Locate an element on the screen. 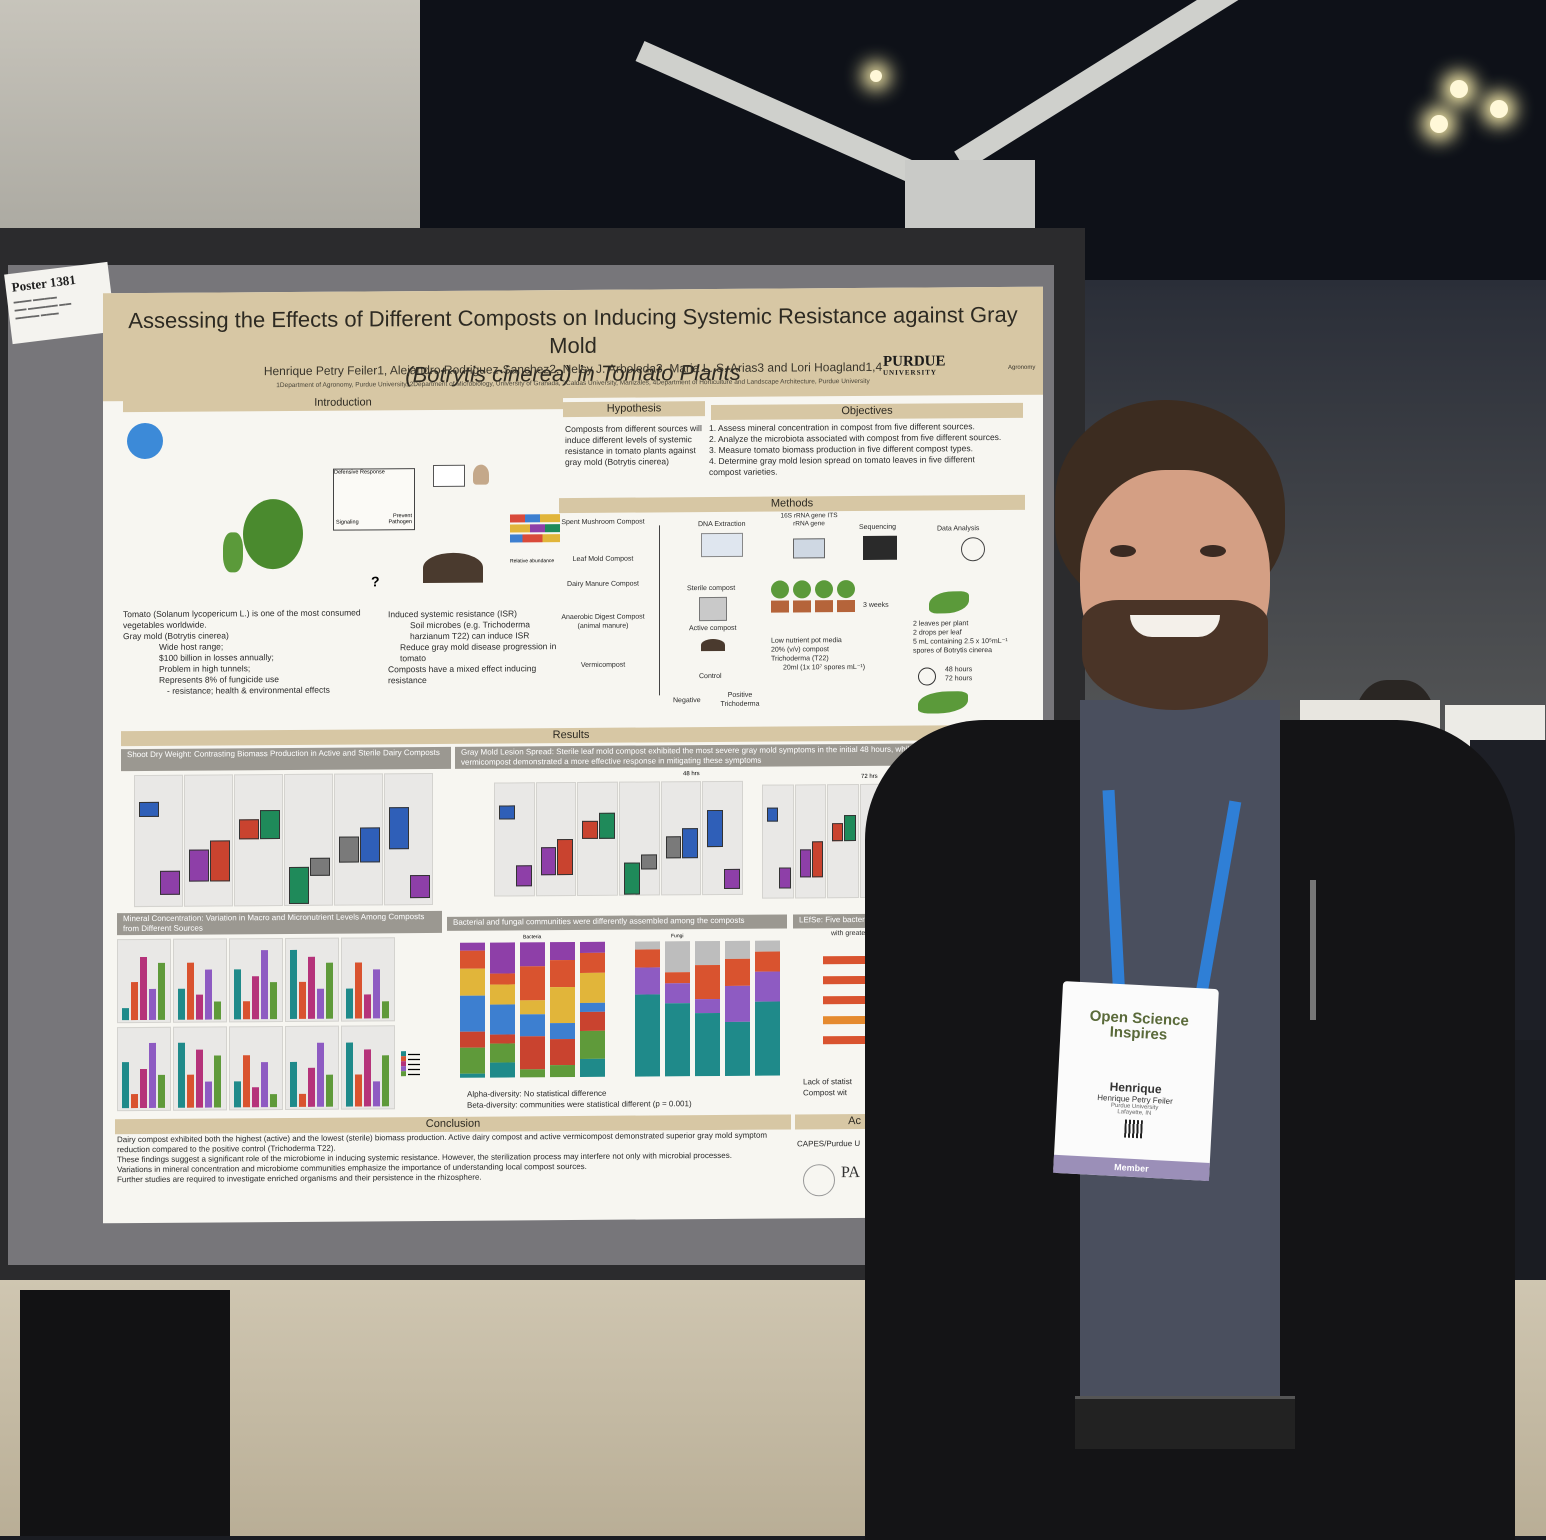  fungi-stacked-chart is located at coordinates (708, 1008).